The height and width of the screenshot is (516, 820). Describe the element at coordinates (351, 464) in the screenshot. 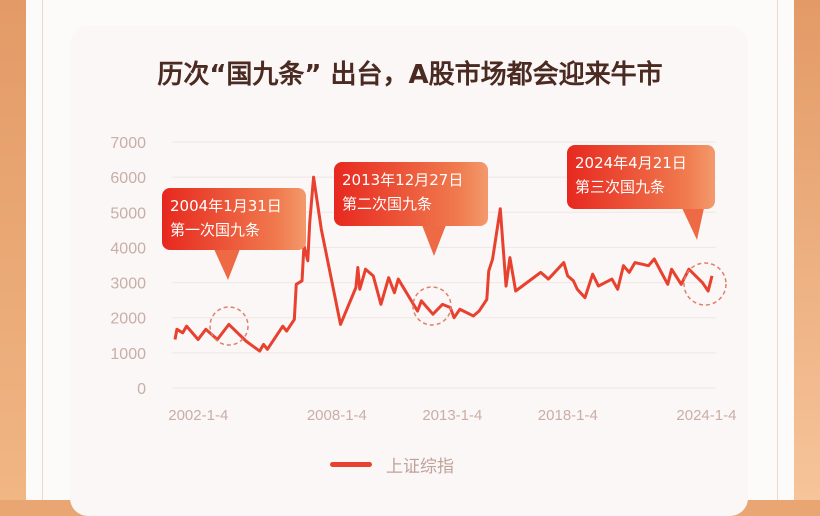

I see `legend-swatch` at that location.